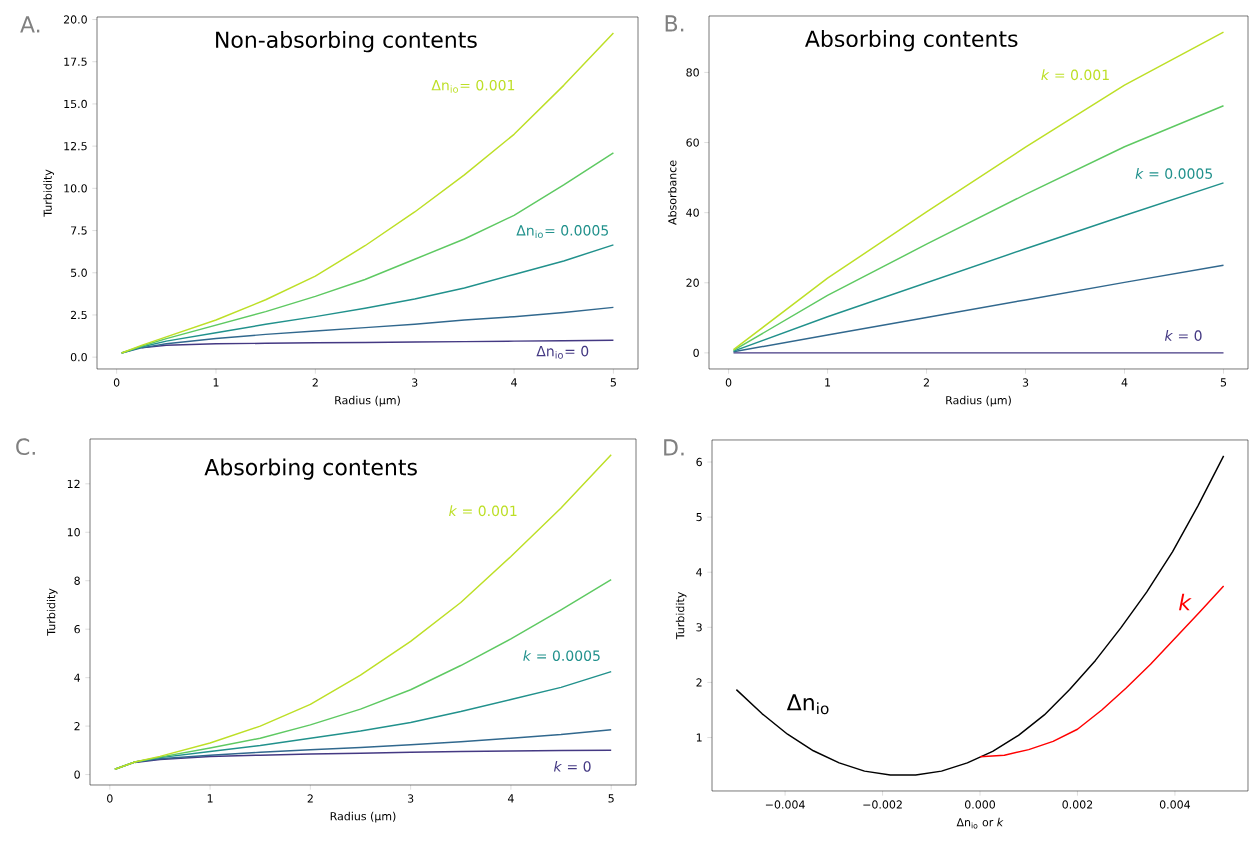  What do you see at coordinates (699, 627) in the screenshot?
I see `y-tick-label: 3` at bounding box center [699, 627].